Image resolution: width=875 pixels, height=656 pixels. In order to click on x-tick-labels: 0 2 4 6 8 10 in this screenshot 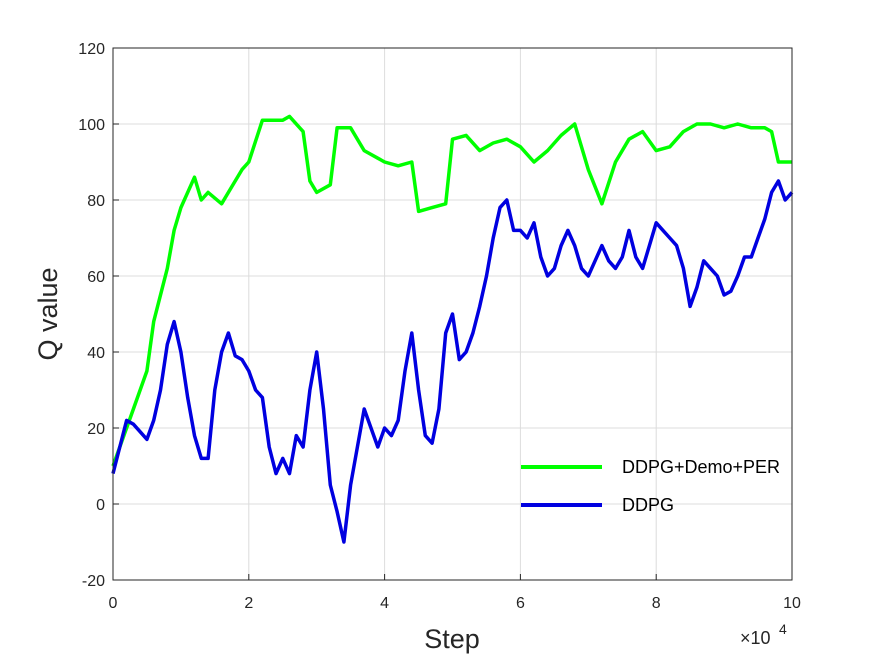, I will do `click(455, 603)`.